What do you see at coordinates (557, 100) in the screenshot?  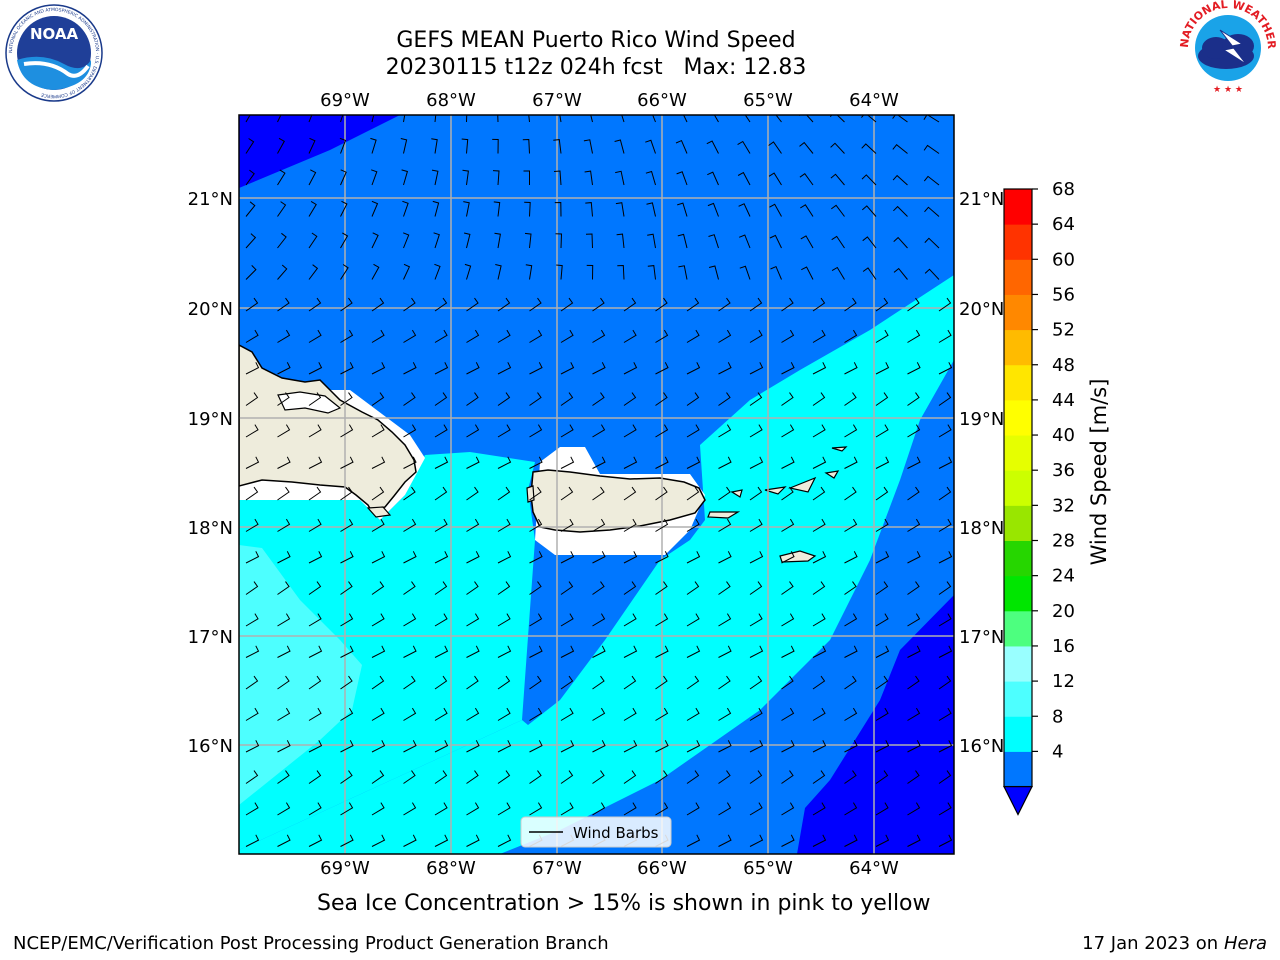 I see `lon-label: 67°W` at bounding box center [557, 100].